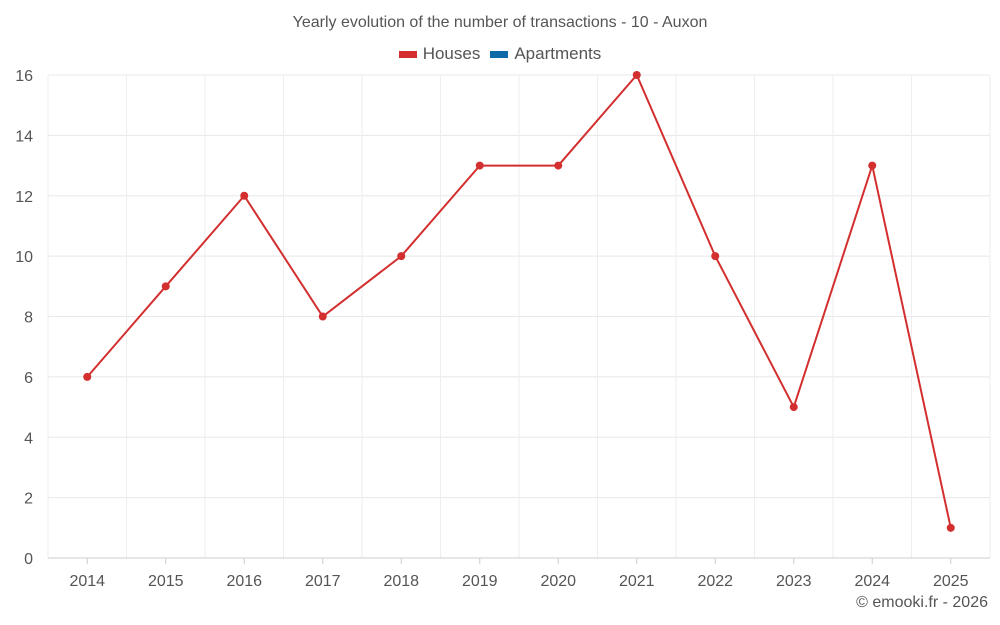 Image resolution: width=1000 pixels, height=625 pixels. I want to click on x-tick-label: 2024, so click(872, 581).